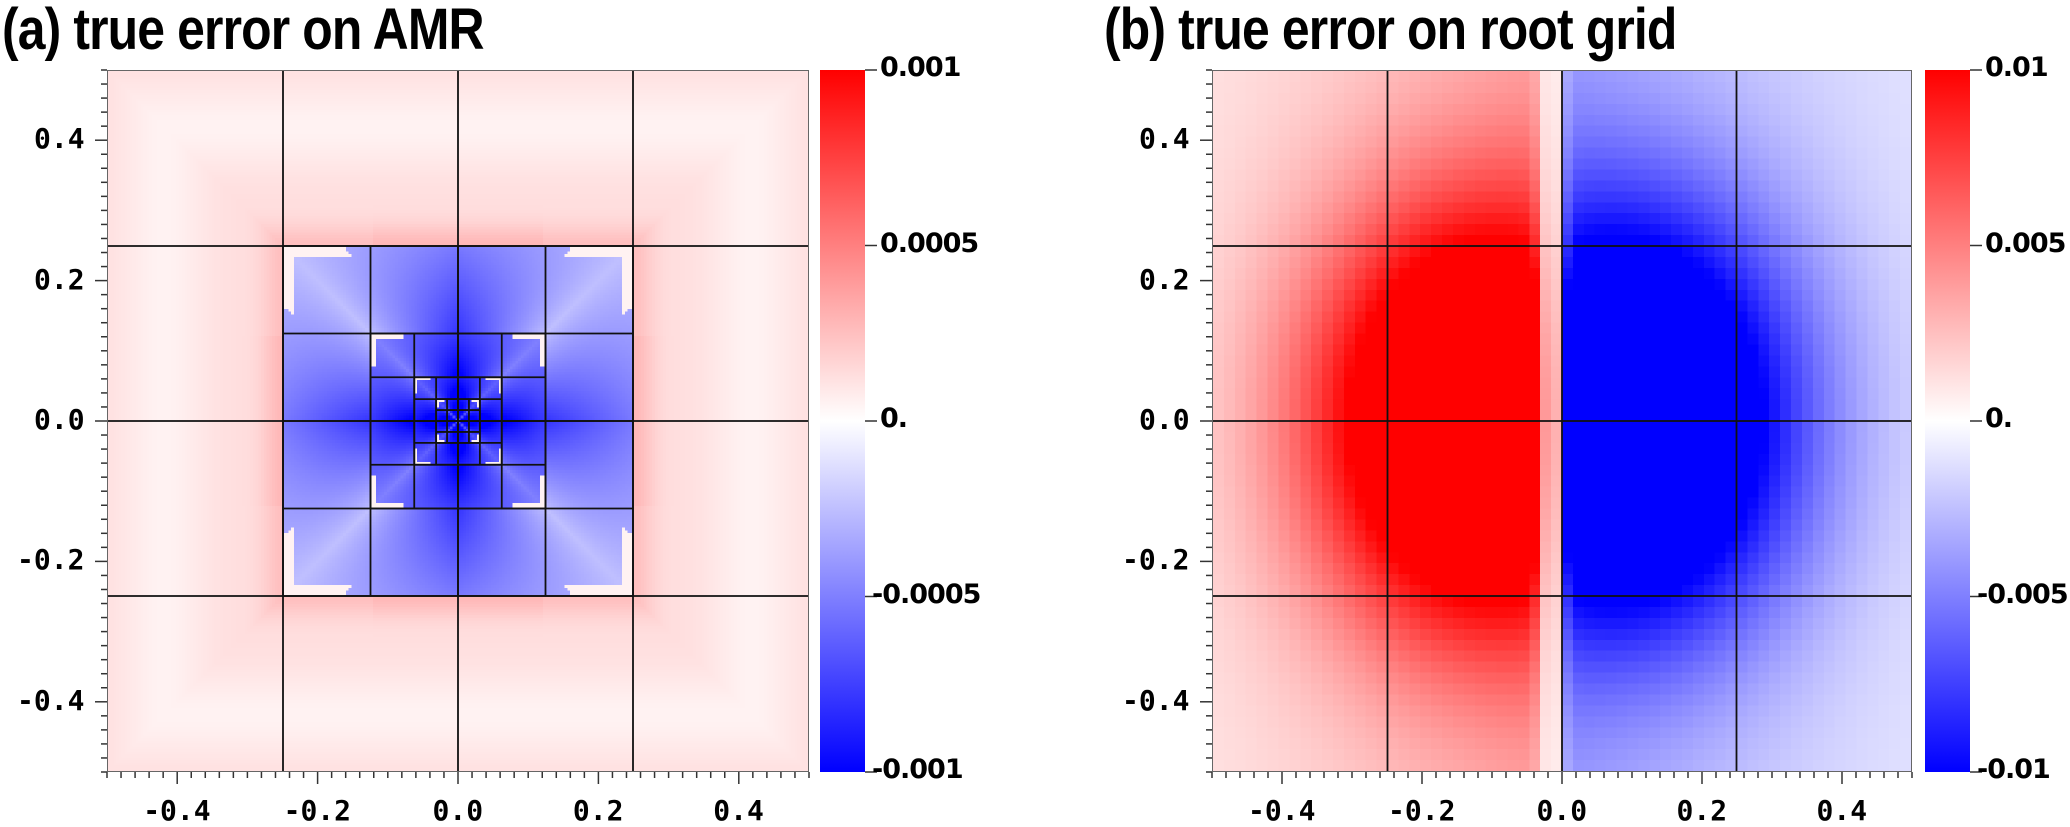  Describe the element at coordinates (1390, 31) in the screenshot. I see `panel-b-title: (b) true error on root grid` at that location.